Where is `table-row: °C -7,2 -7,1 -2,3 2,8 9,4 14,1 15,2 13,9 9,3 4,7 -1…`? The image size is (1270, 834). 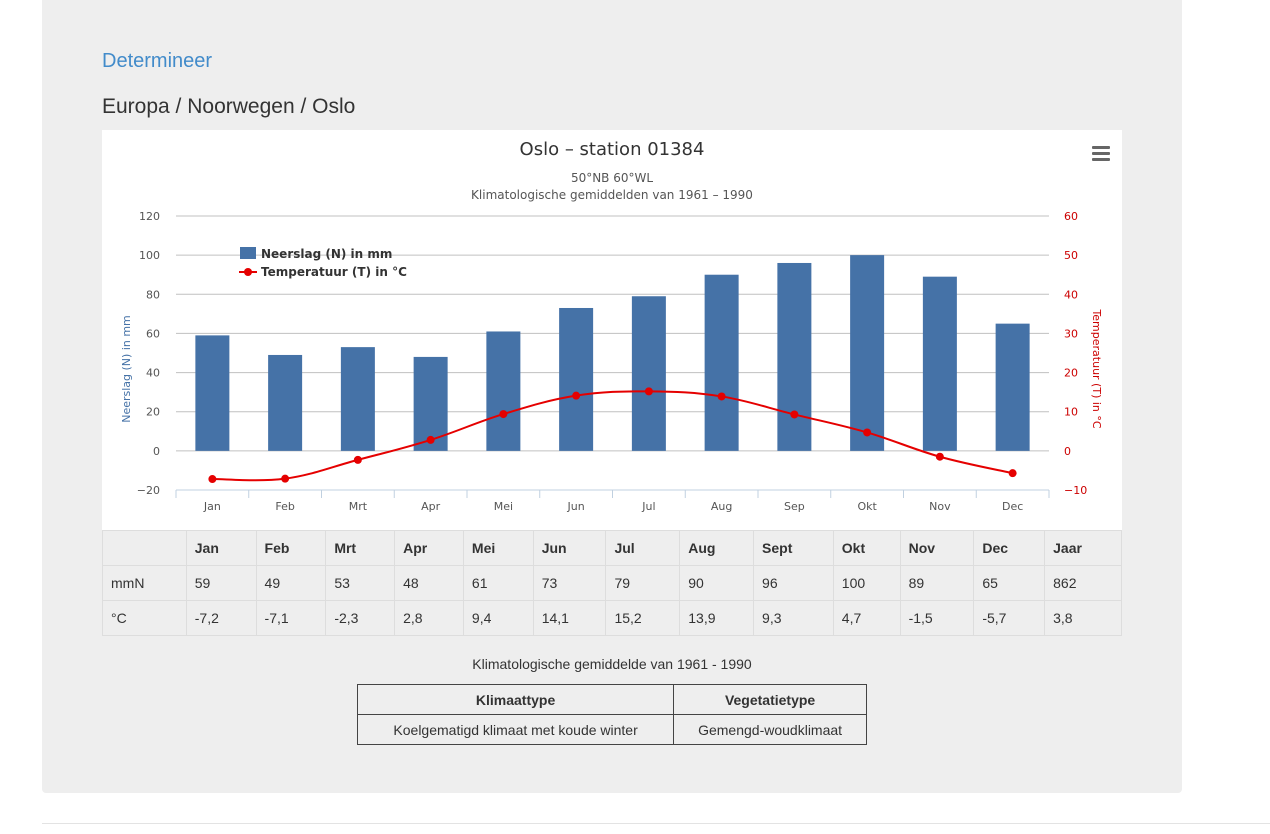
table-row: °C -7,2 -7,1 -2,3 2,8 9,4 14,1 15,2 13,9 9,3 4,7 -1… is located at coordinates (612, 618).